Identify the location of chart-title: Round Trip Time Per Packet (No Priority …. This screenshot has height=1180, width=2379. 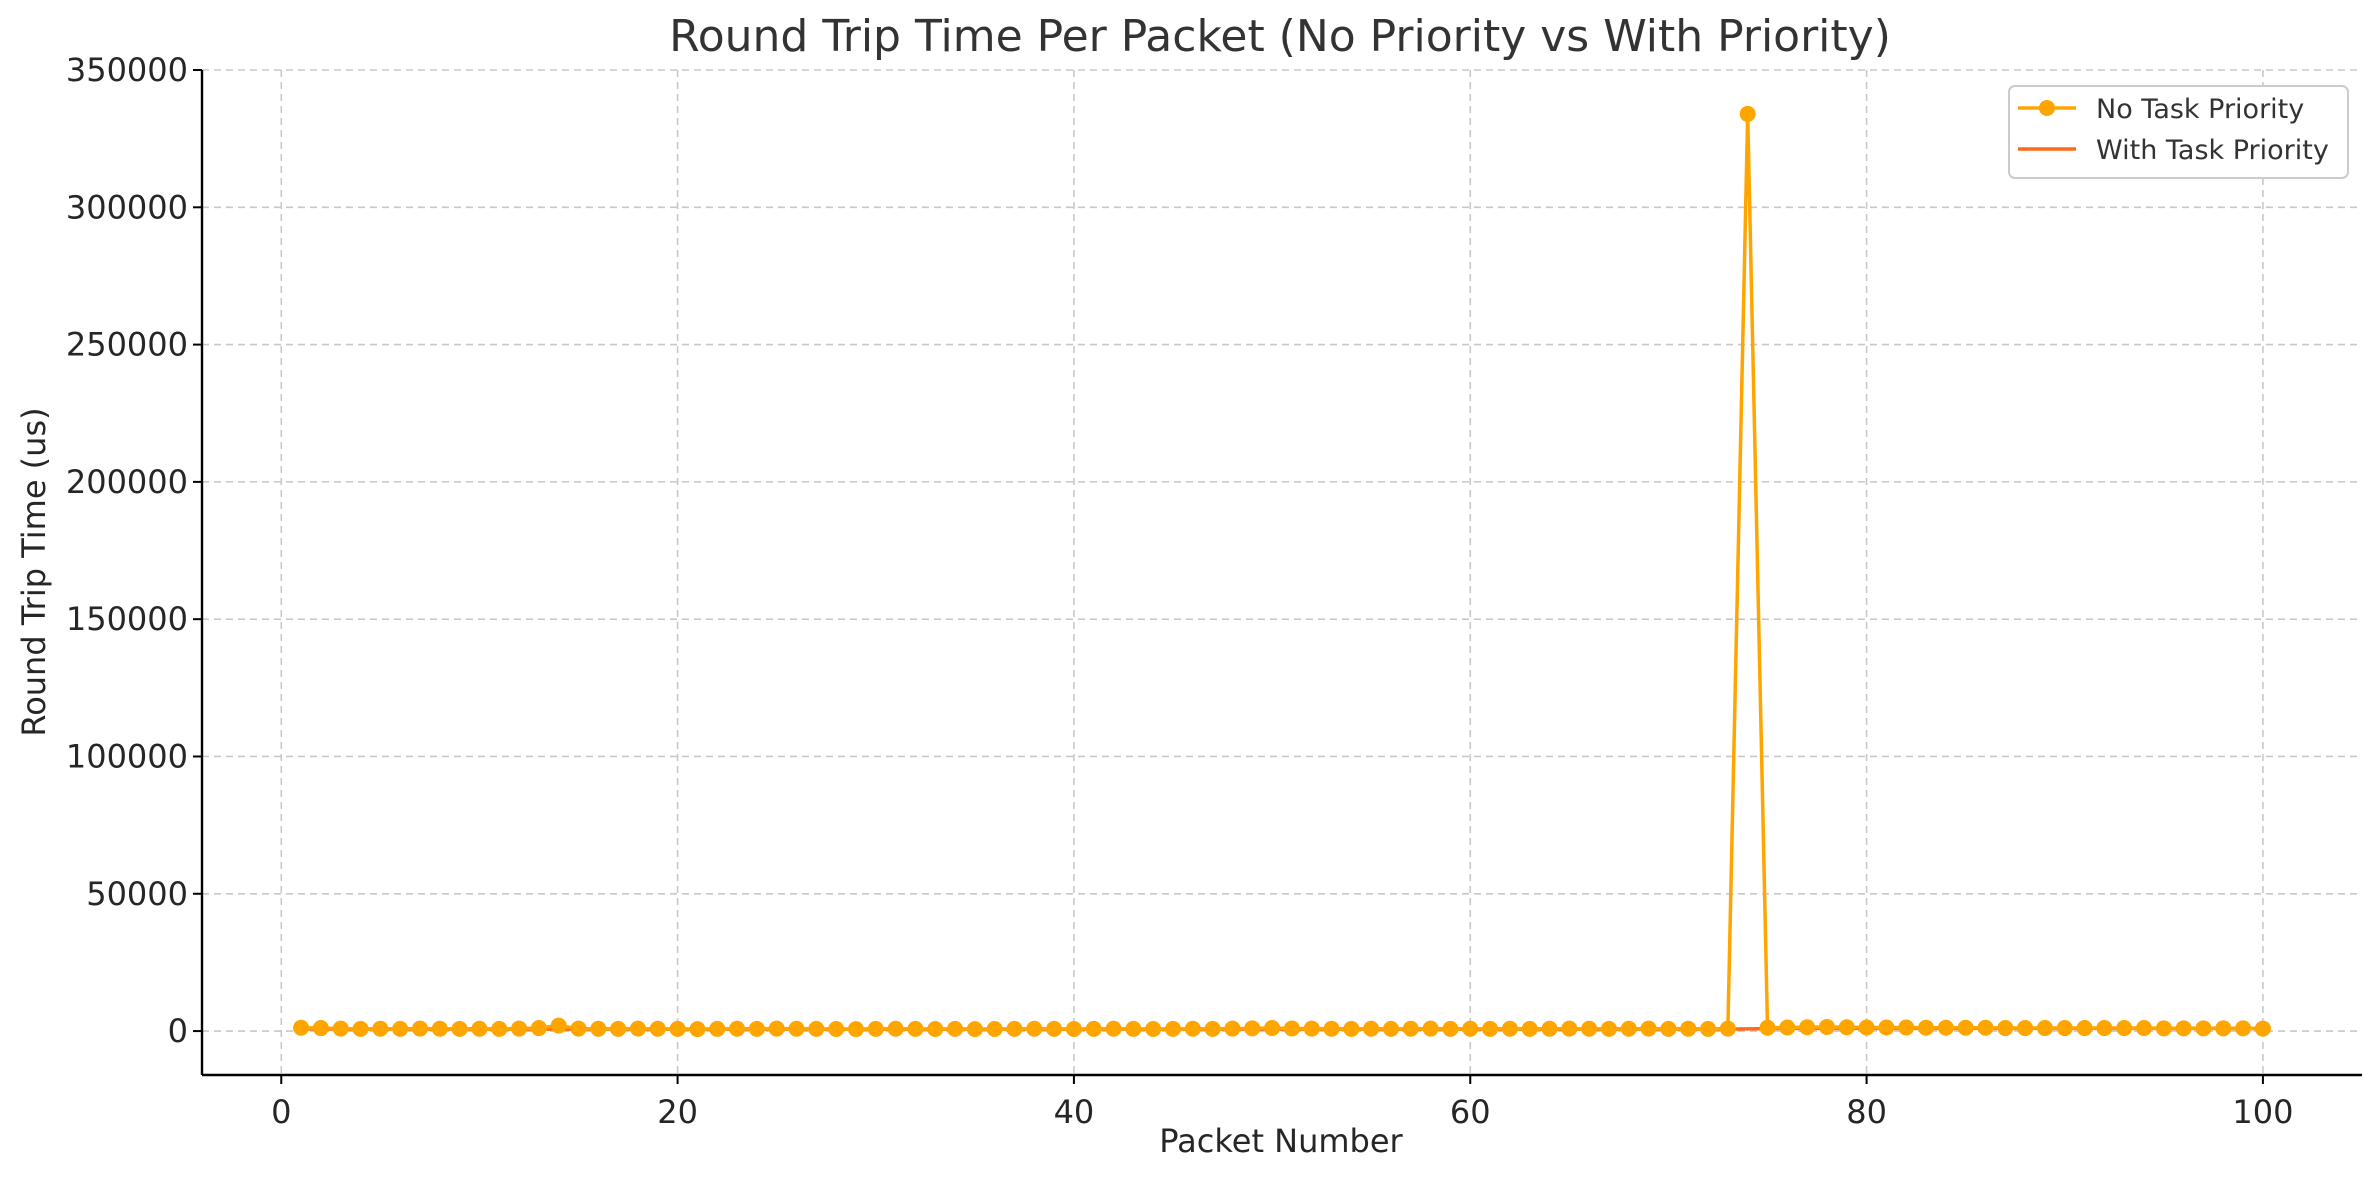
(1280, 36).